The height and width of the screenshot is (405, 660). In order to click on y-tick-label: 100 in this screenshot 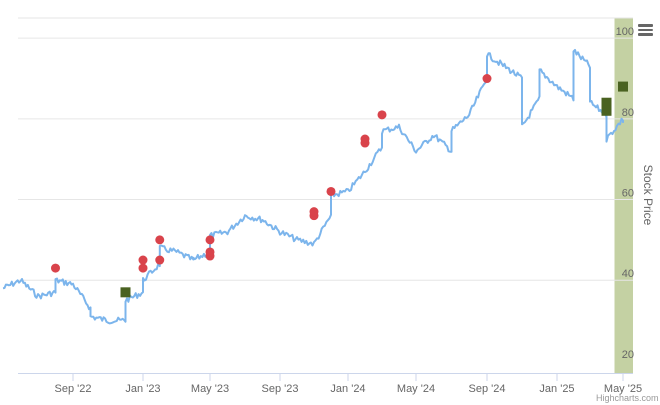, I will do `click(625, 32)`.